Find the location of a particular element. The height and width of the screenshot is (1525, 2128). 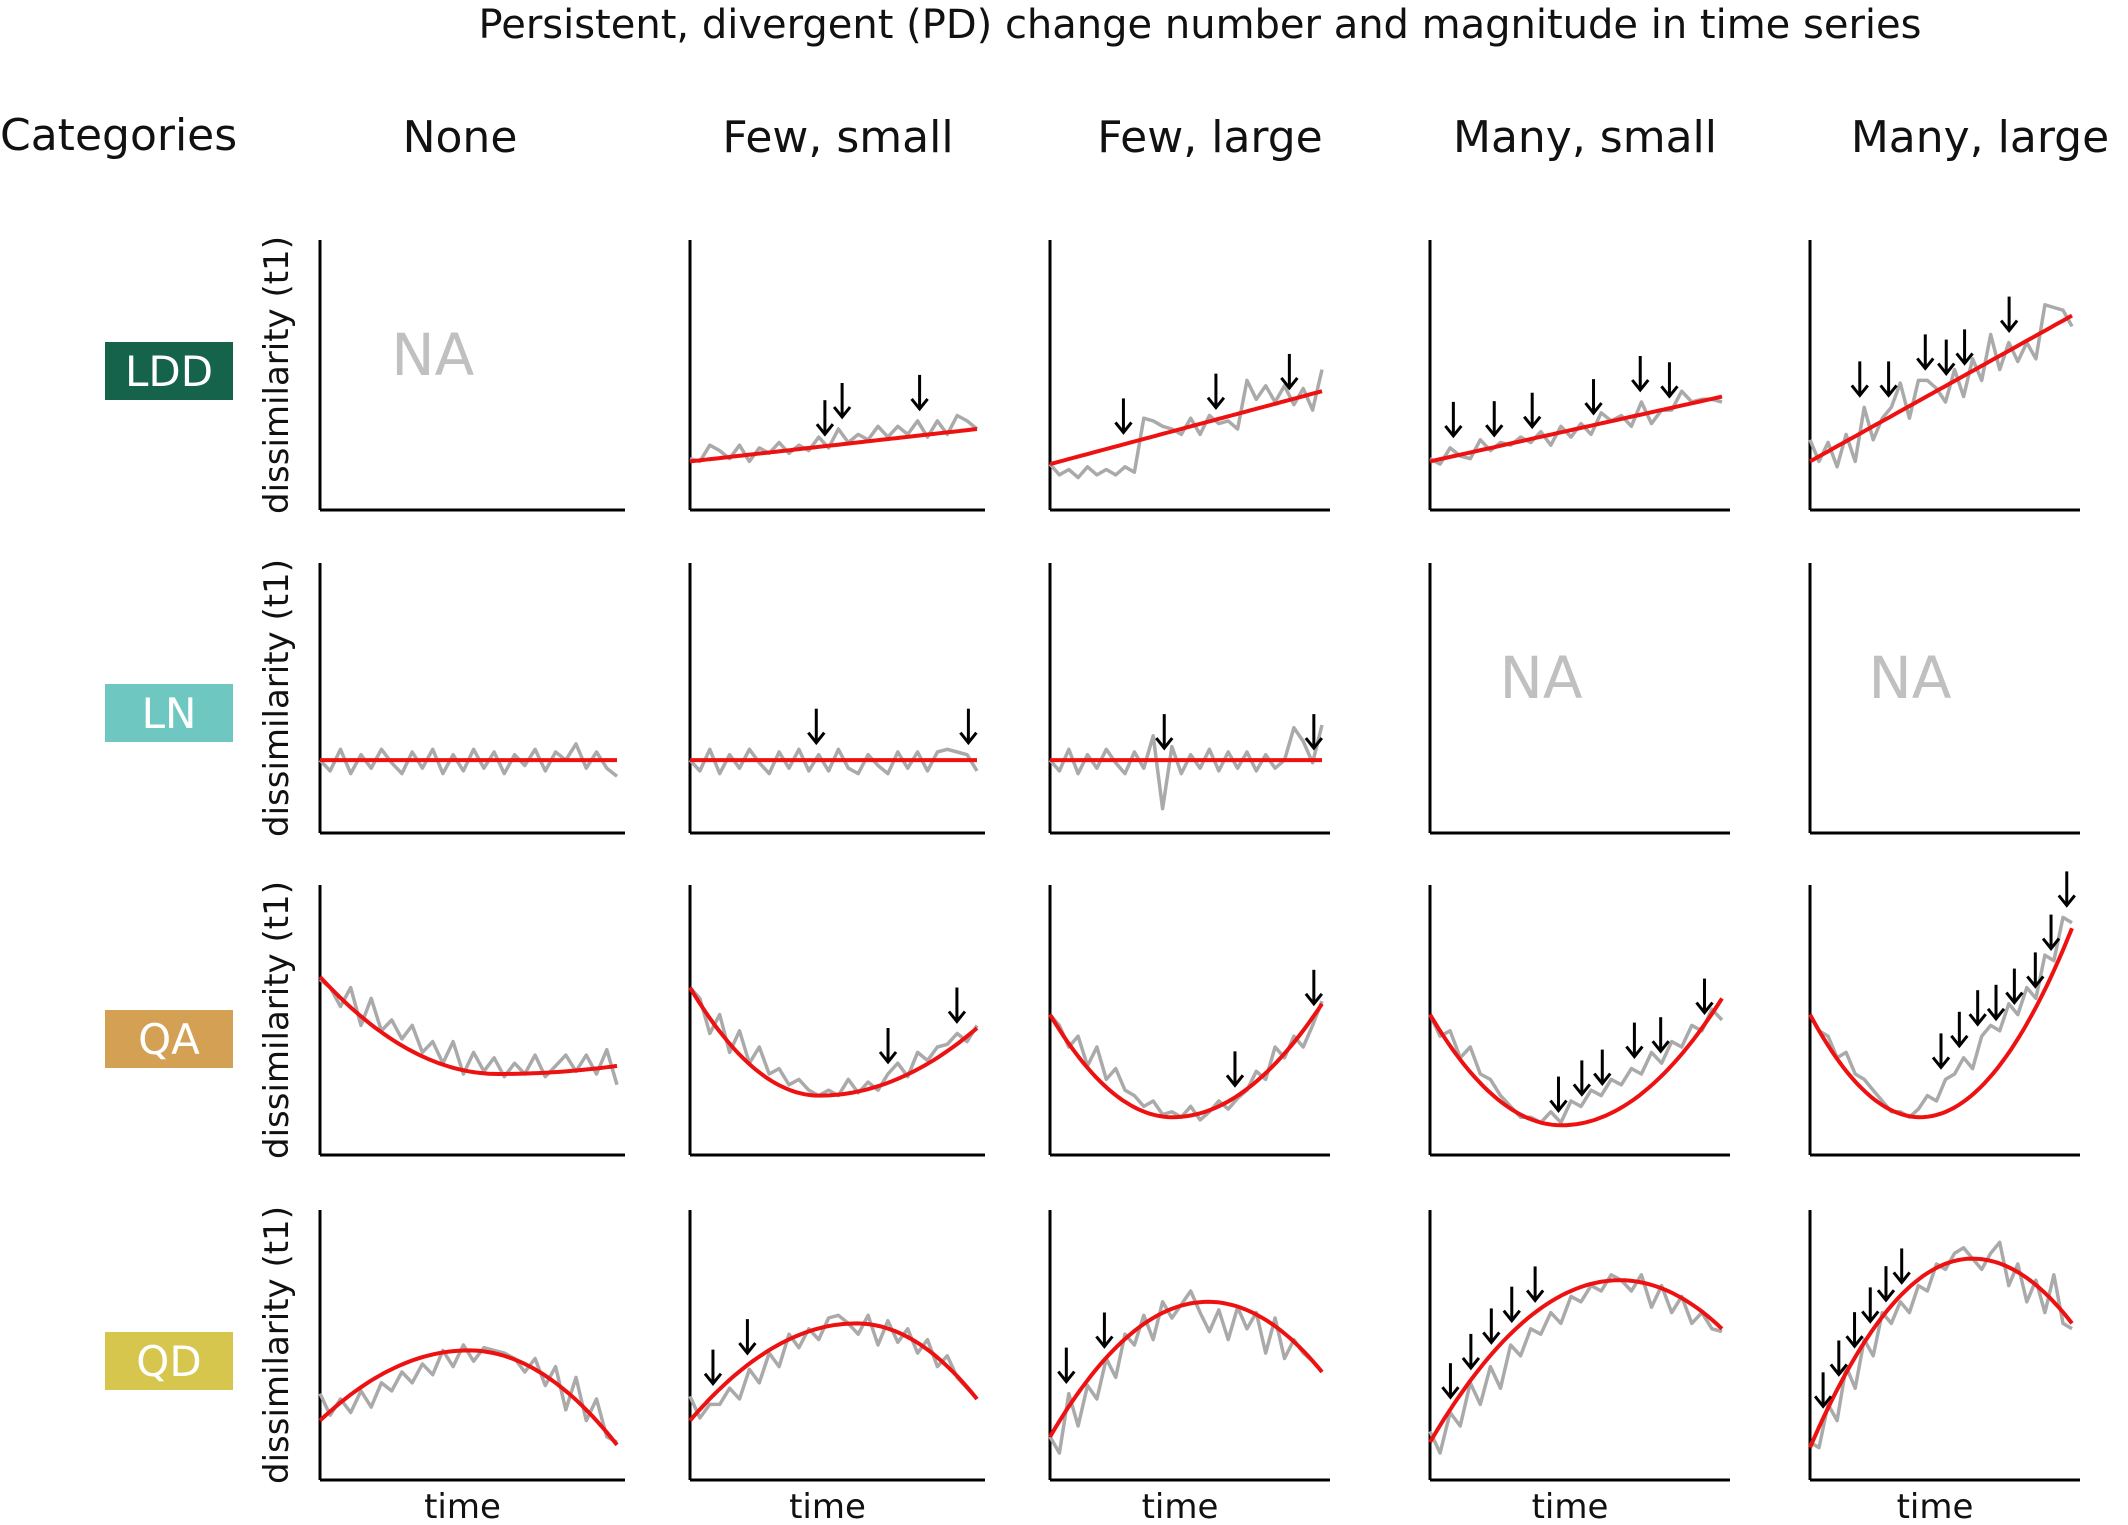

row-label-qa: QA is located at coordinates (169, 1039).